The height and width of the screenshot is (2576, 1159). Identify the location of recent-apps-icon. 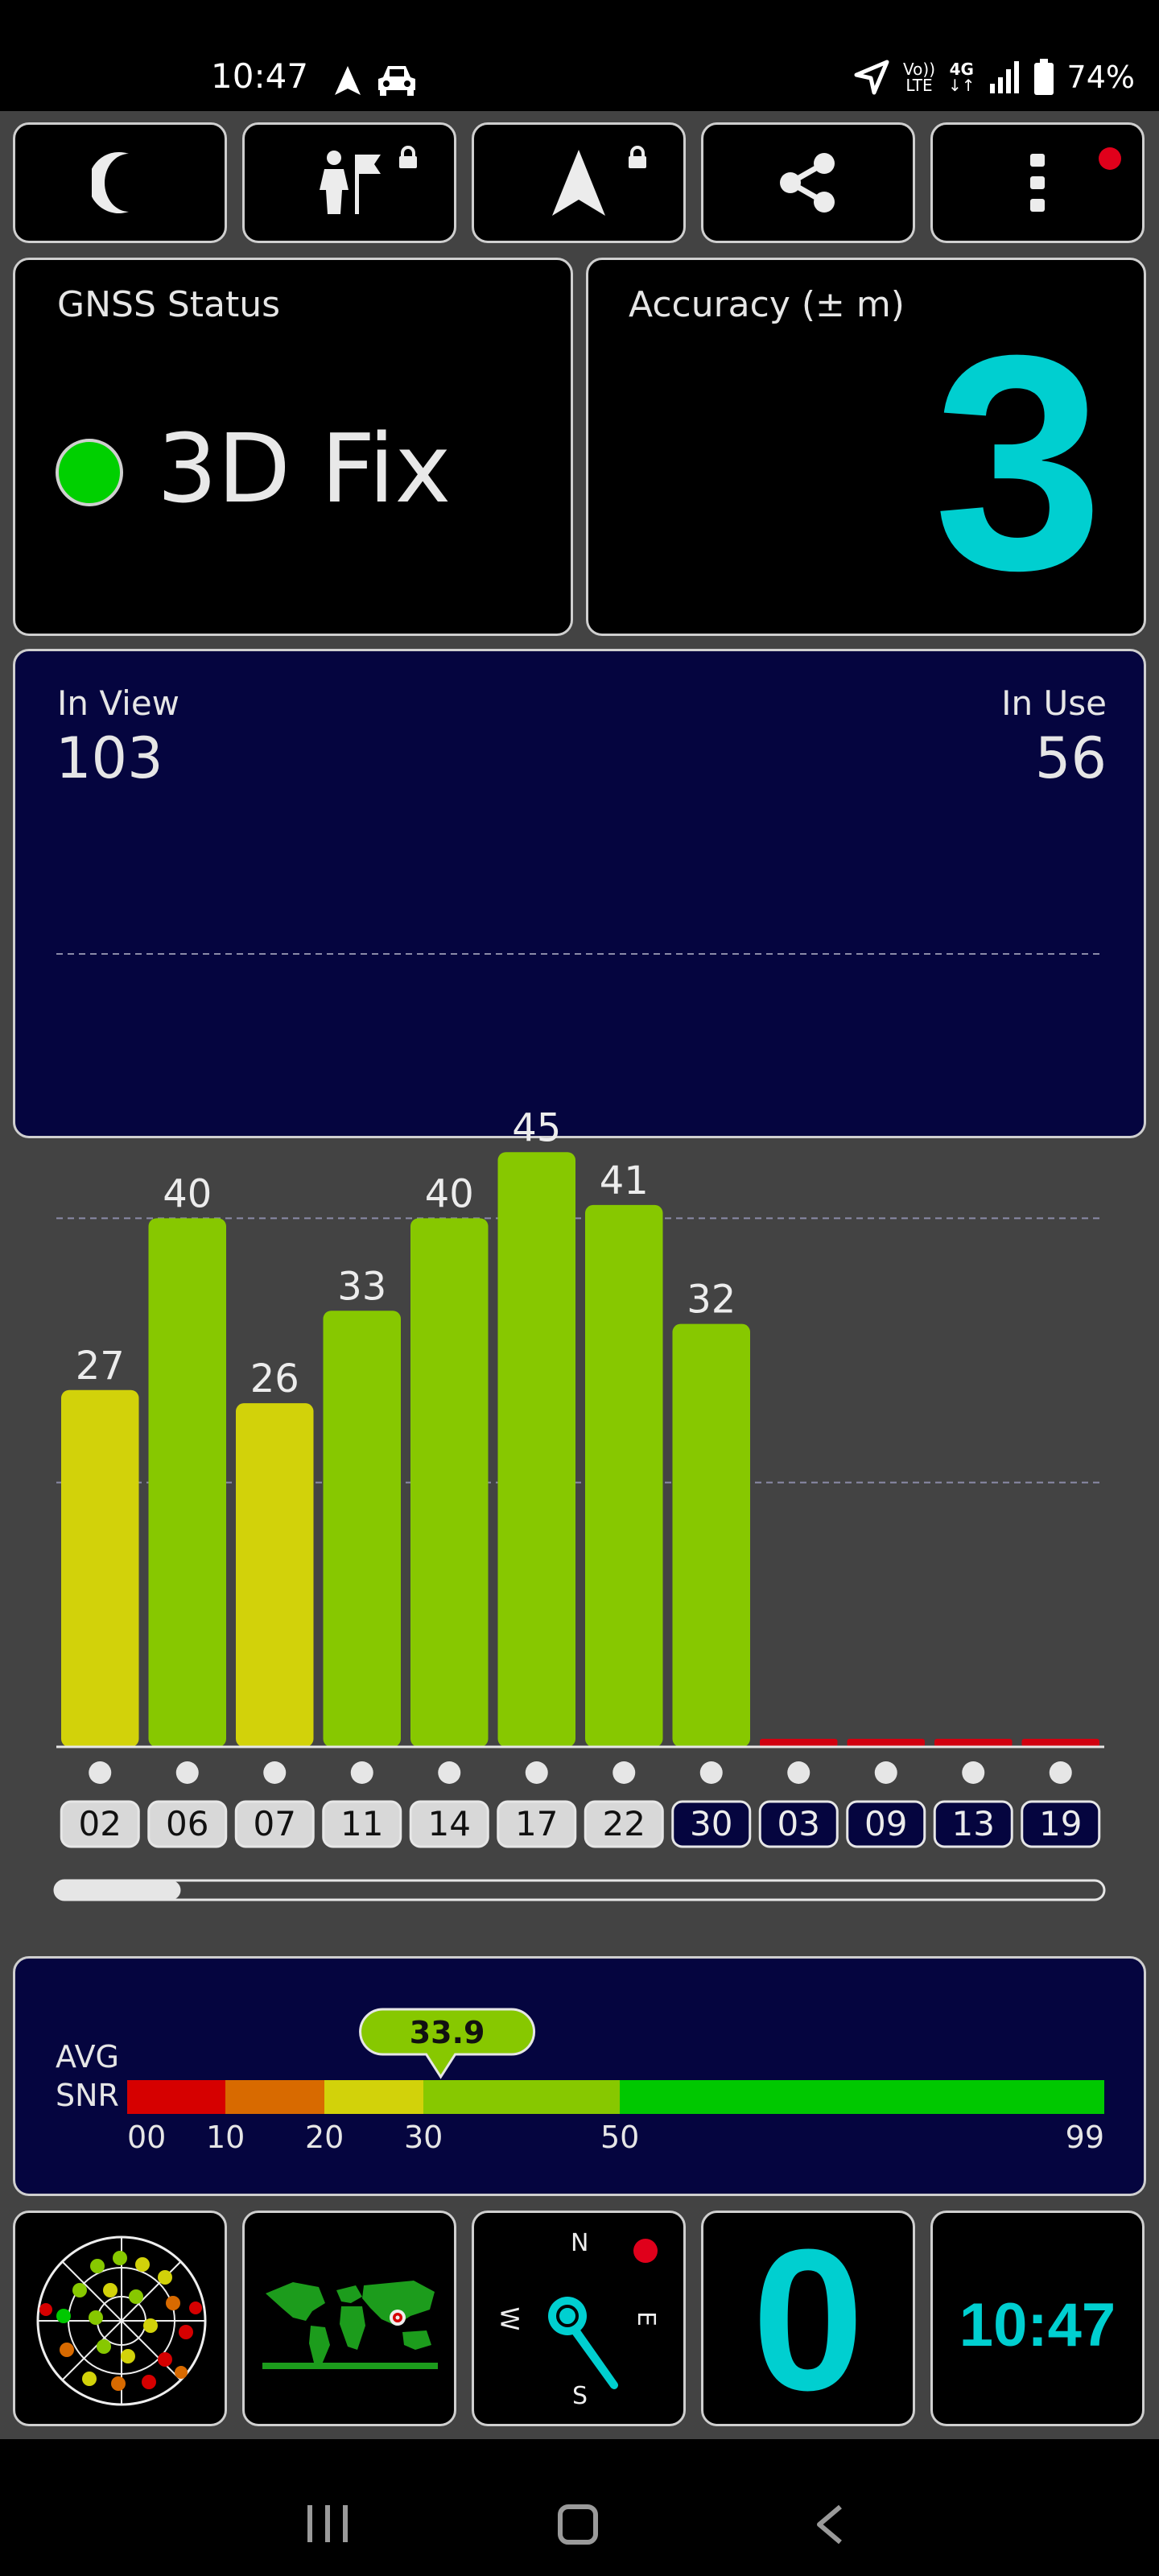
(328, 2524).